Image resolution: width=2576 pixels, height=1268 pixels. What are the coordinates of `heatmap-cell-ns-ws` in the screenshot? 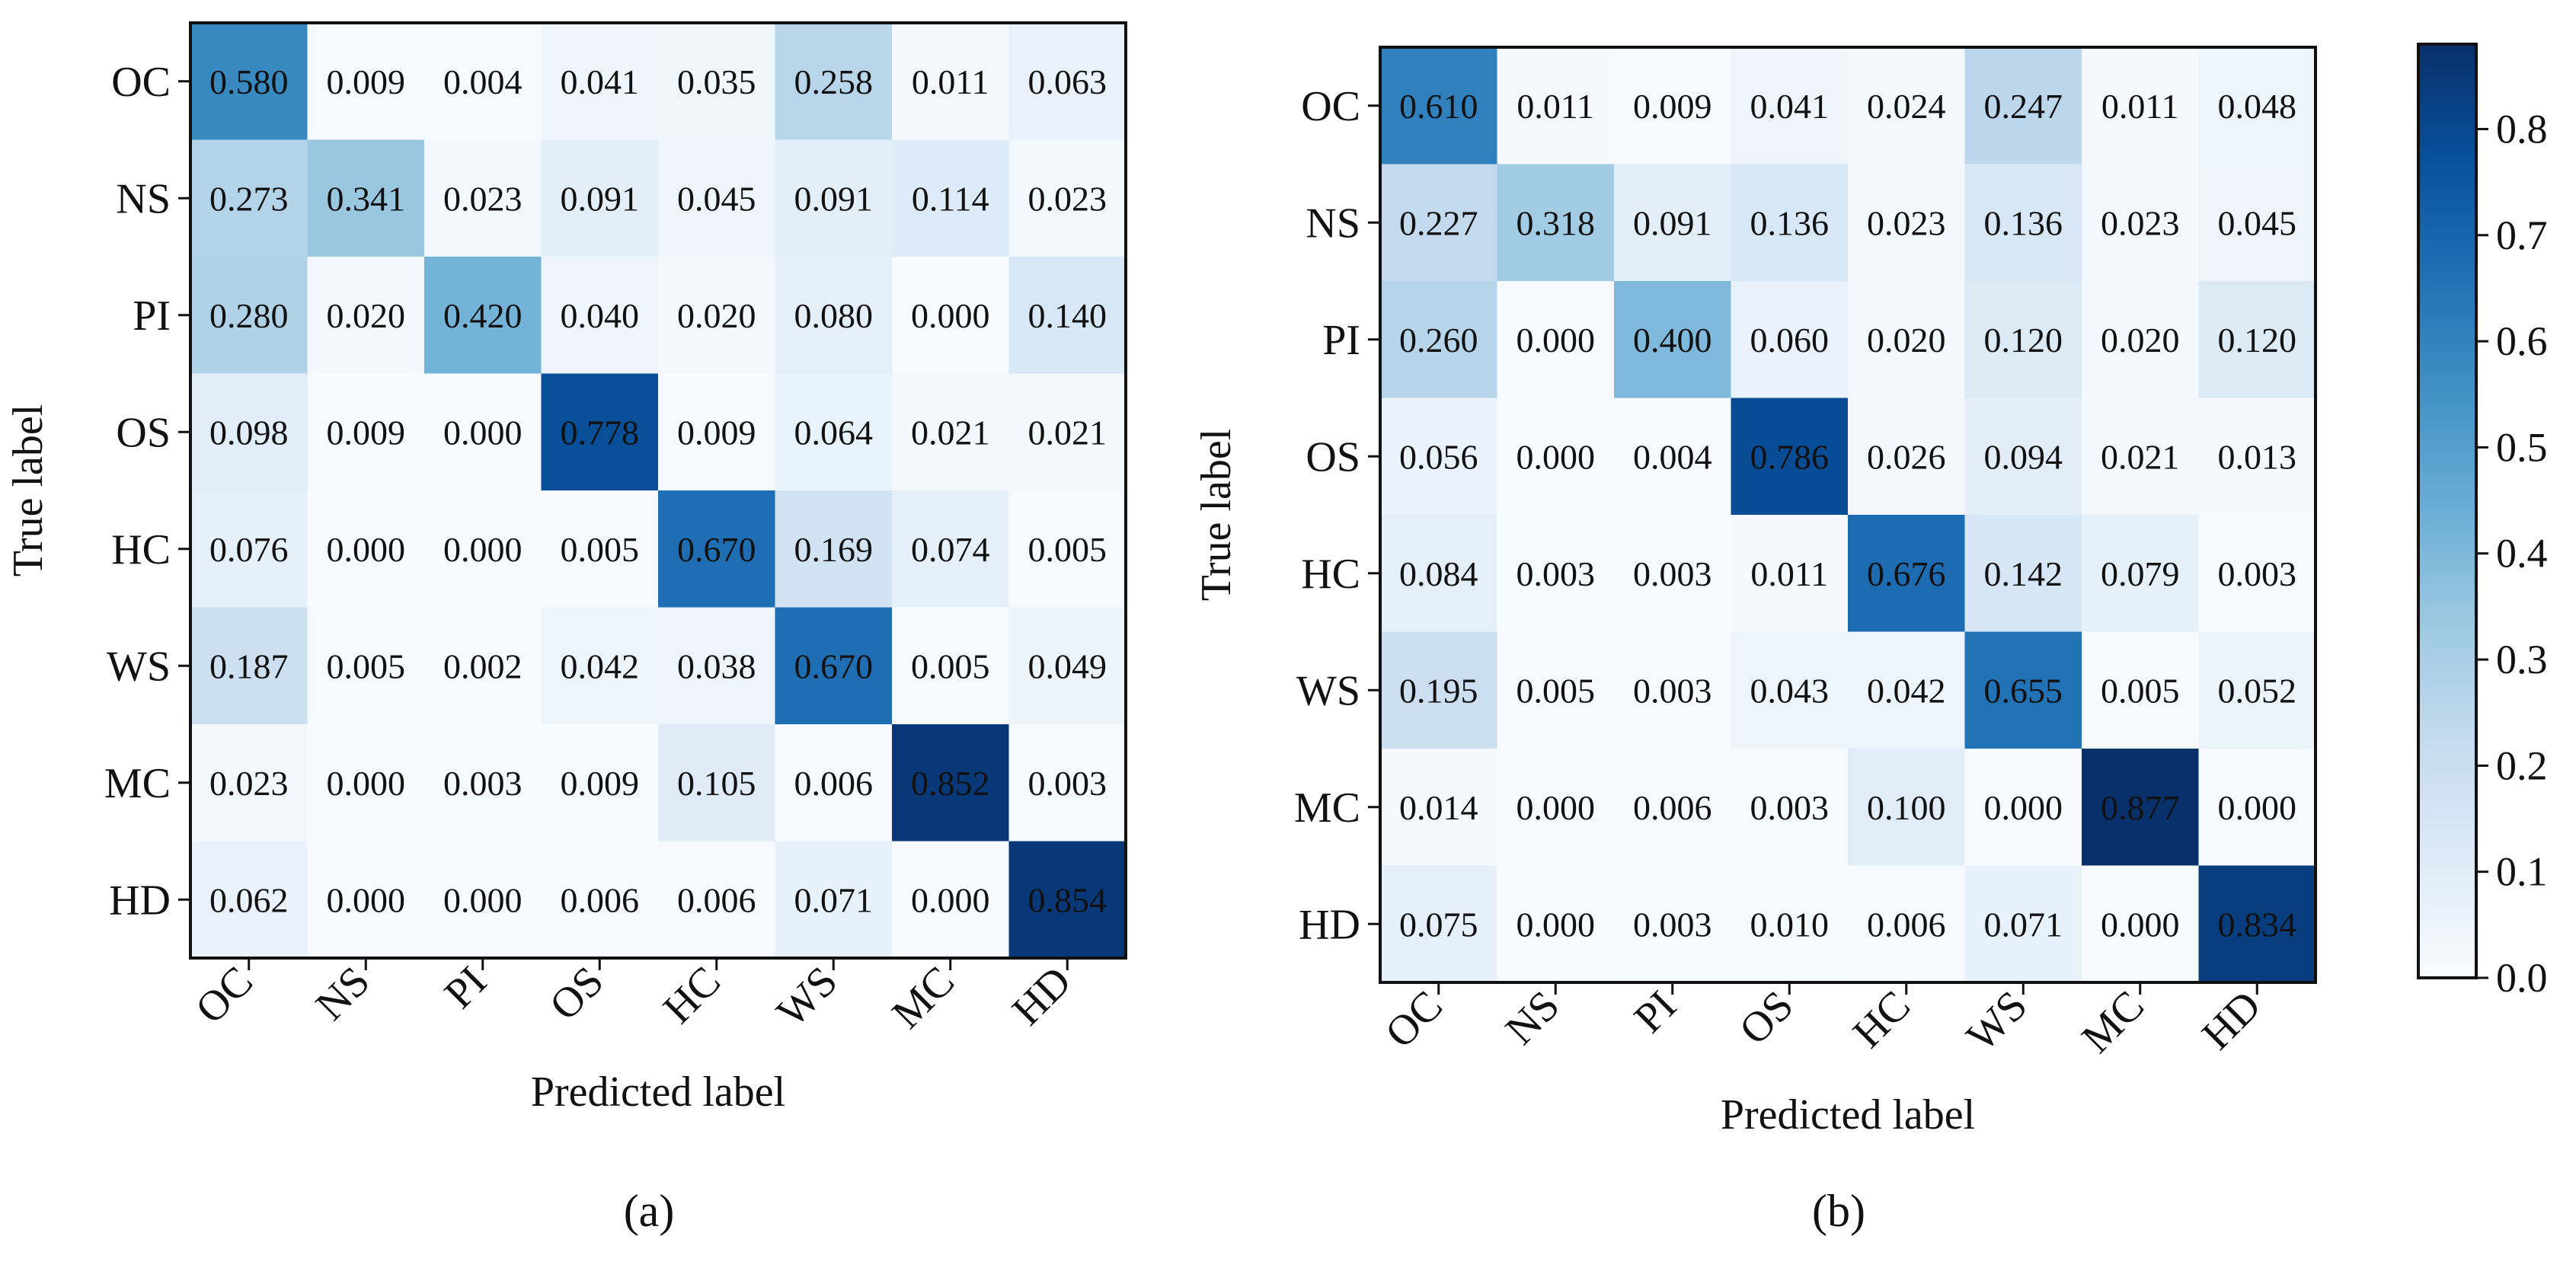 It's located at (834, 198).